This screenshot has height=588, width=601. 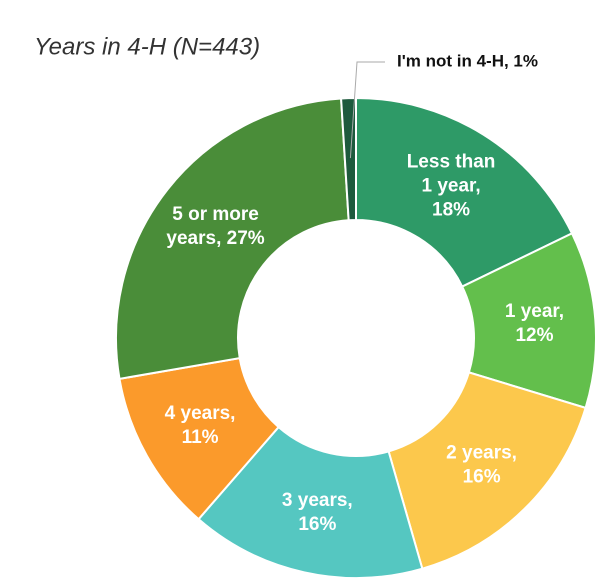 I want to click on data-label: Less than 1 year, 18%, so click(x=451, y=185).